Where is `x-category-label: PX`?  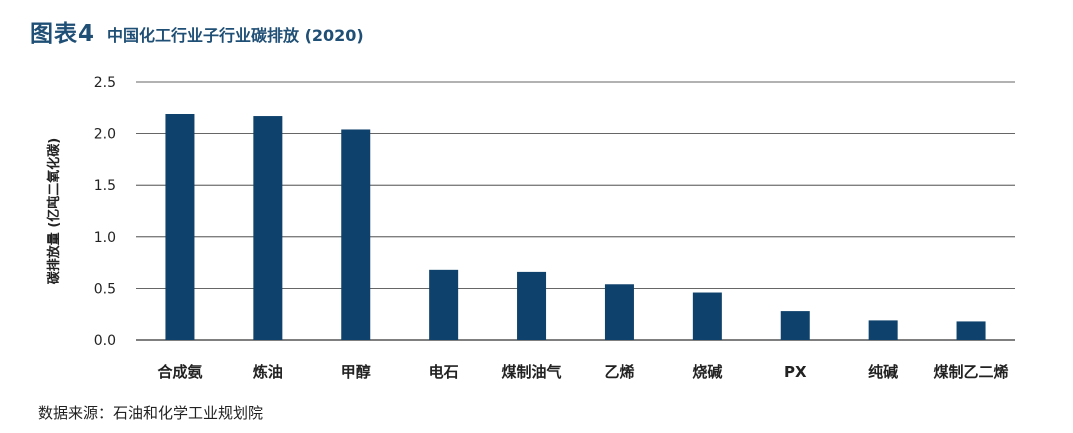 x-category-label: PX is located at coordinates (795, 372).